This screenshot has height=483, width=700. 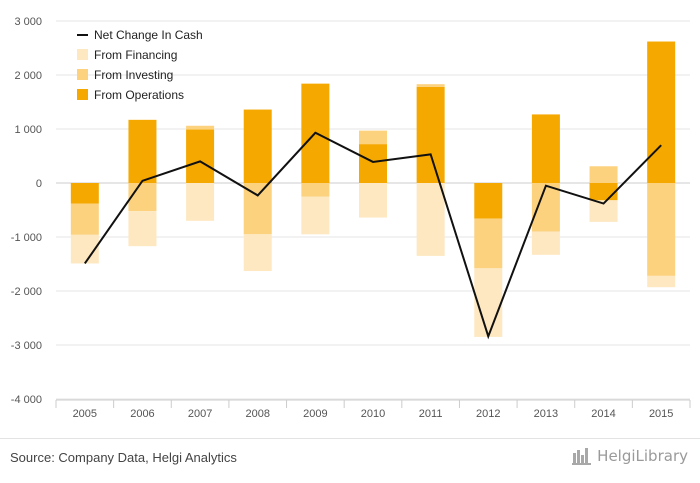 What do you see at coordinates (26, 292) in the screenshot?
I see `y-tick-label: -2 000` at bounding box center [26, 292].